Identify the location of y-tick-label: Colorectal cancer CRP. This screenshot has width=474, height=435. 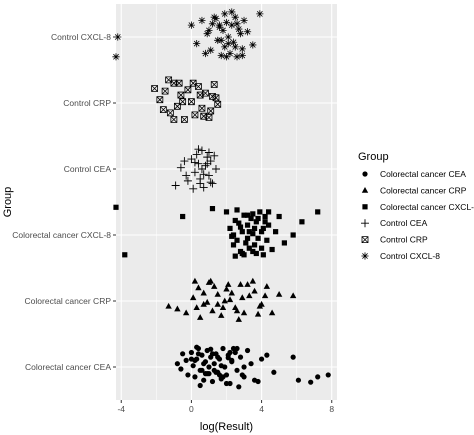
(68, 301).